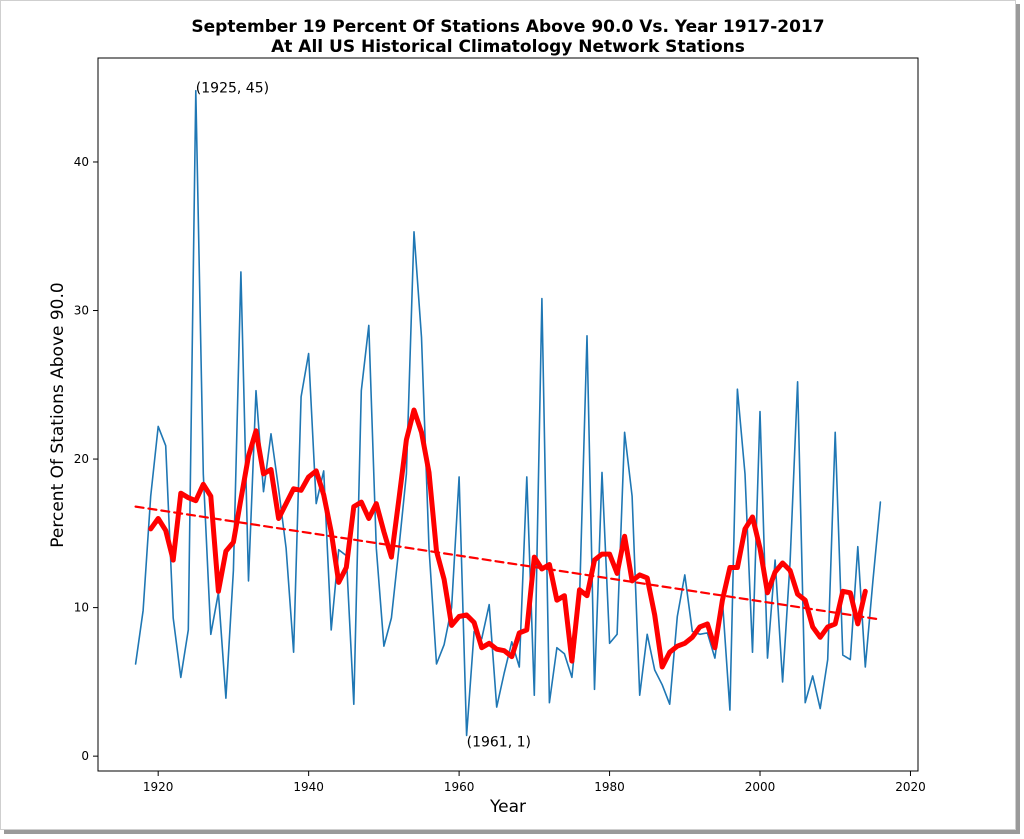 The width and height of the screenshot is (1024, 839). Describe the element at coordinates (85, 756) in the screenshot. I see `y-tick-label: 0` at that location.